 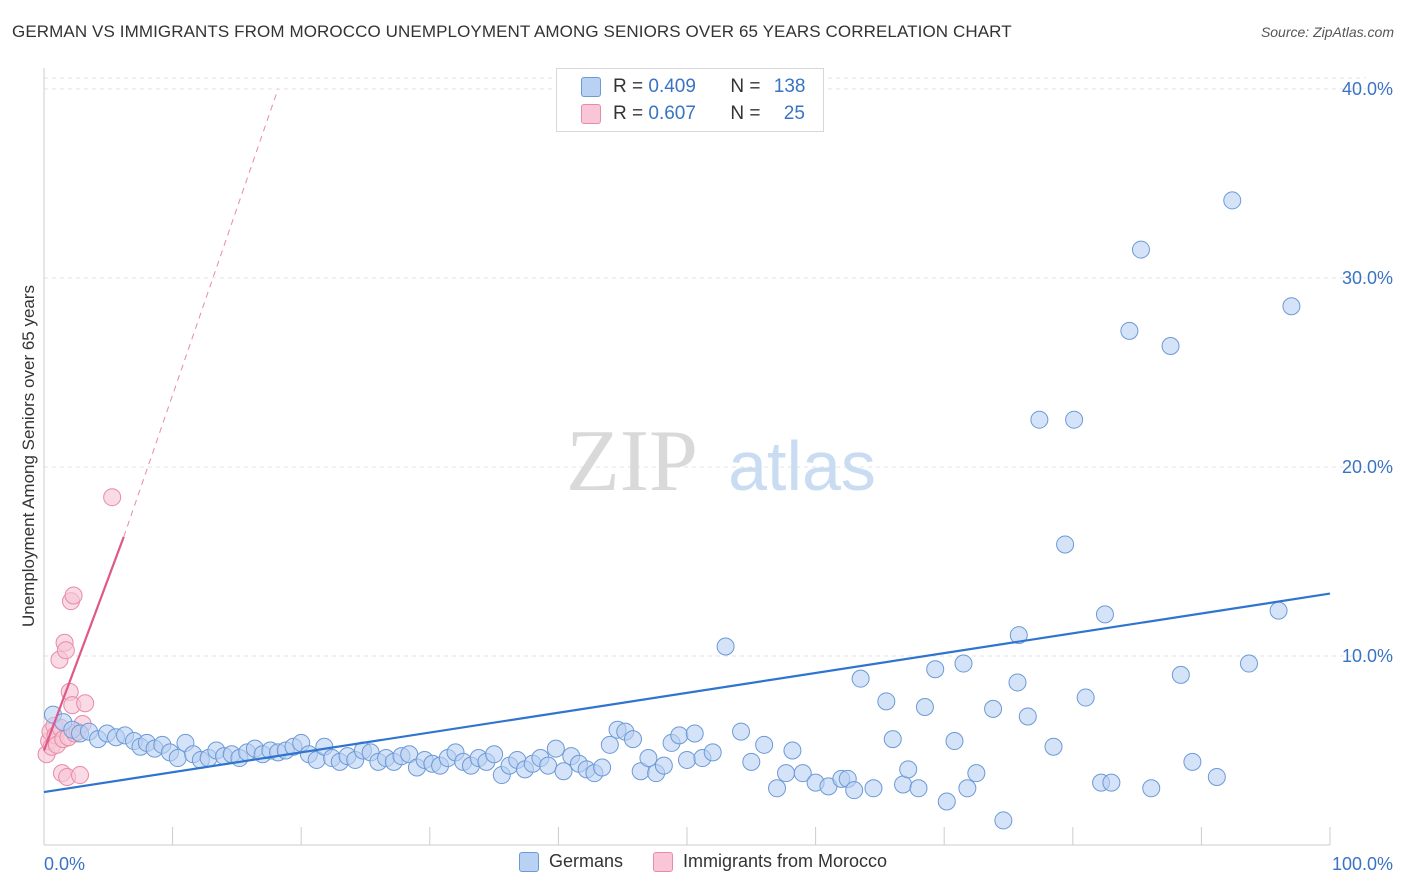 I want to click on x-tick-label: 100.0%, so click(x=1362, y=864).